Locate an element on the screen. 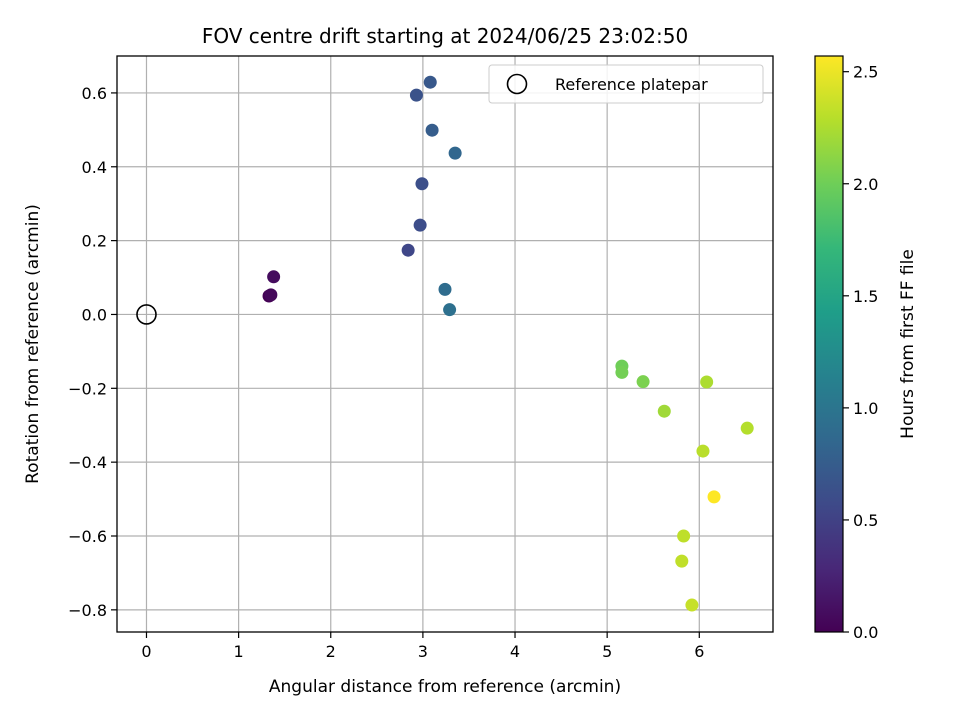 The height and width of the screenshot is (724, 960). legend-marker-reference is located at coordinates (517, 84).